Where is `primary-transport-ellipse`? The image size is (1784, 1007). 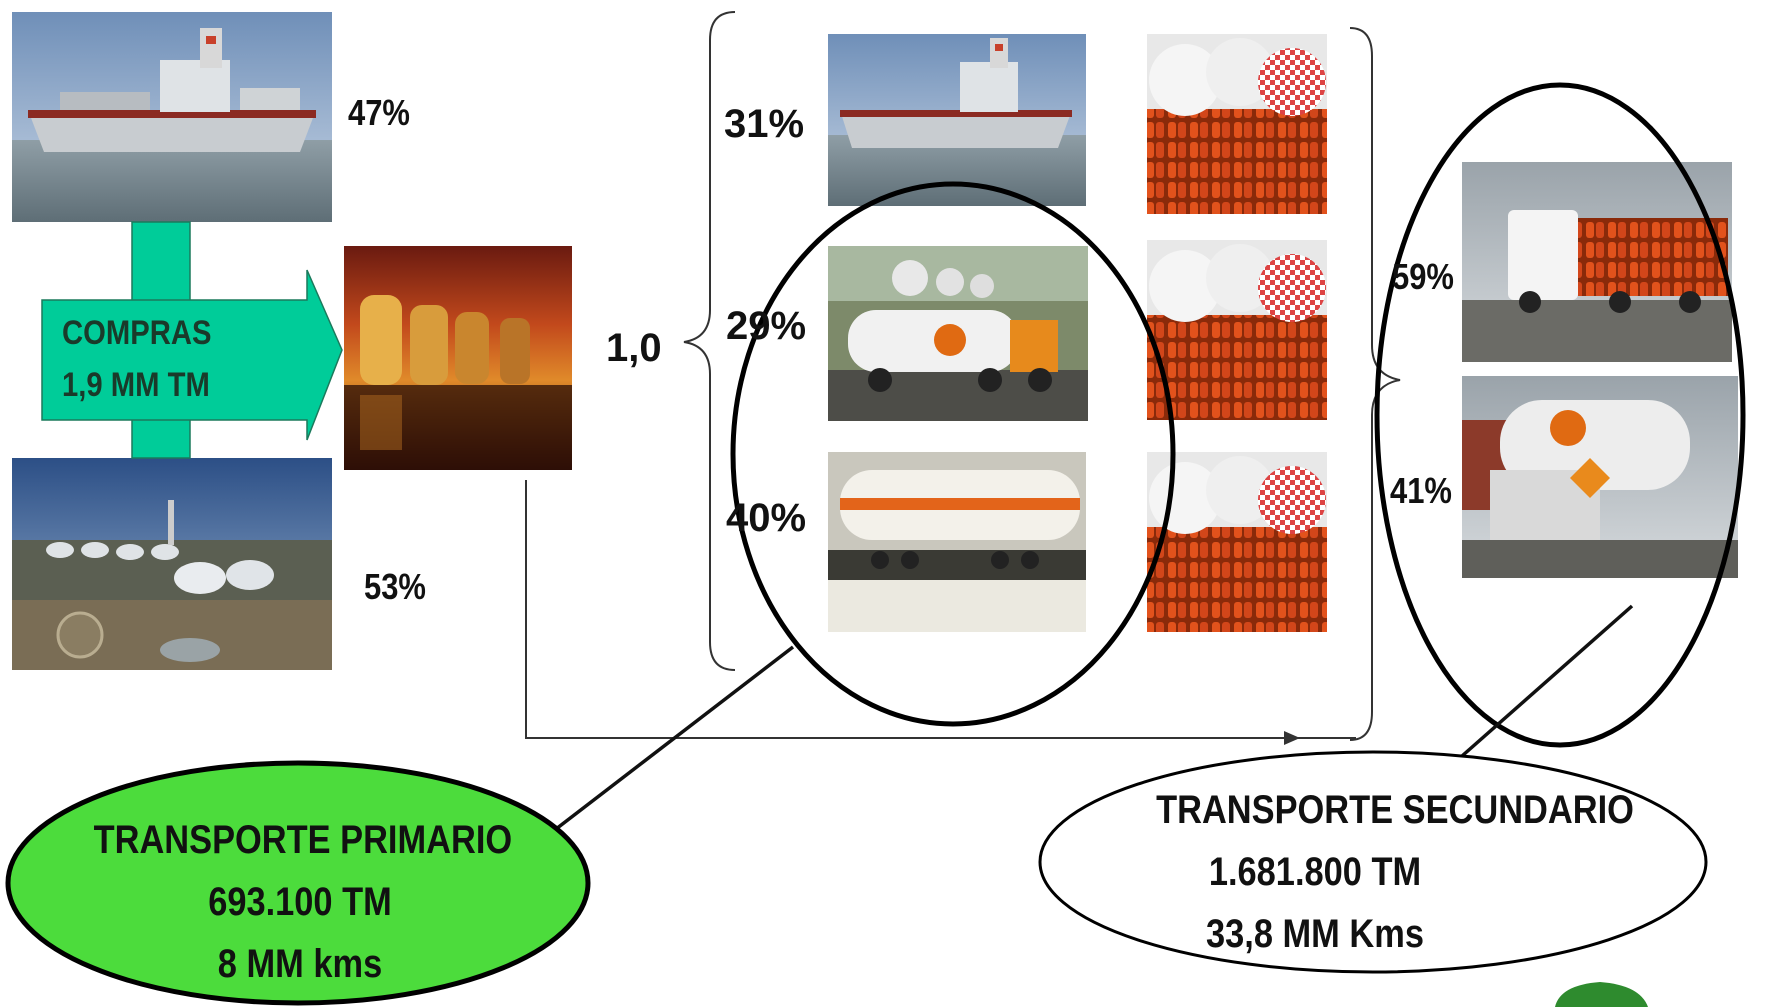
primary-transport-ellipse is located at coordinates (298, 883).